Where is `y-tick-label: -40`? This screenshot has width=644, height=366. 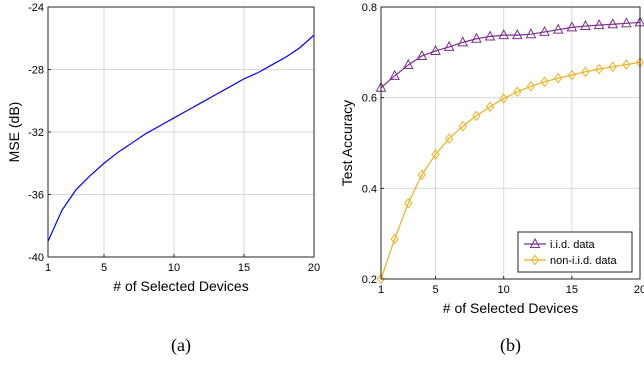
y-tick-label: -40 is located at coordinates (36, 258).